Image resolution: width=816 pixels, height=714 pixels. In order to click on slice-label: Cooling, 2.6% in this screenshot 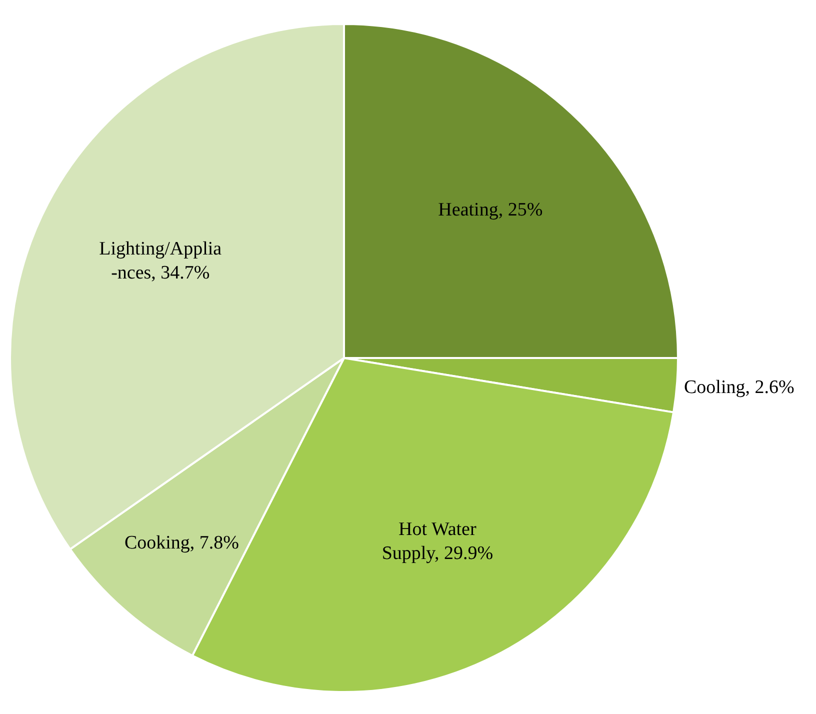, I will do `click(739, 387)`.